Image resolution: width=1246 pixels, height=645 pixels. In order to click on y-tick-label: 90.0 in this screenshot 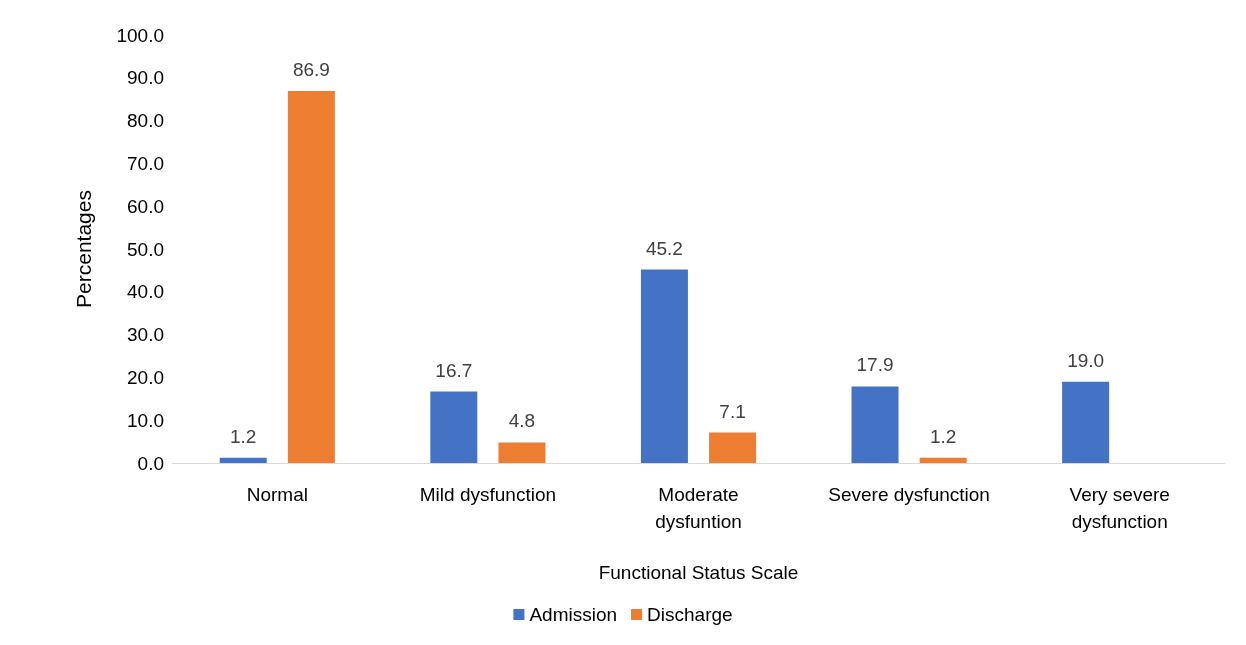, I will do `click(145, 78)`.